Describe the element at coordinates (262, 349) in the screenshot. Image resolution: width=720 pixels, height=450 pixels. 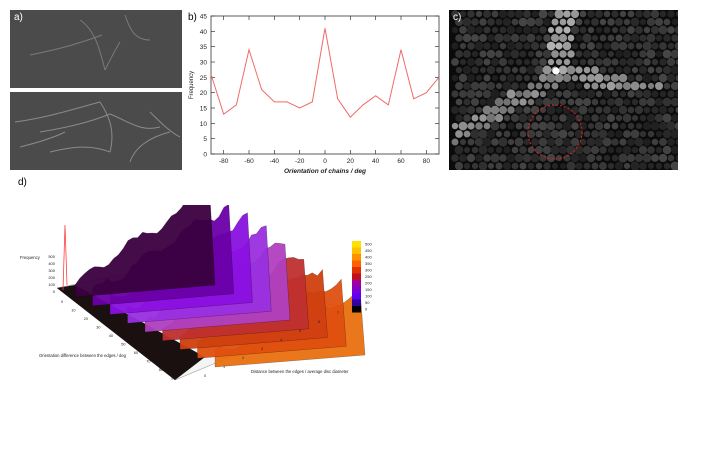
I see `x-tick-label: 3` at that location.